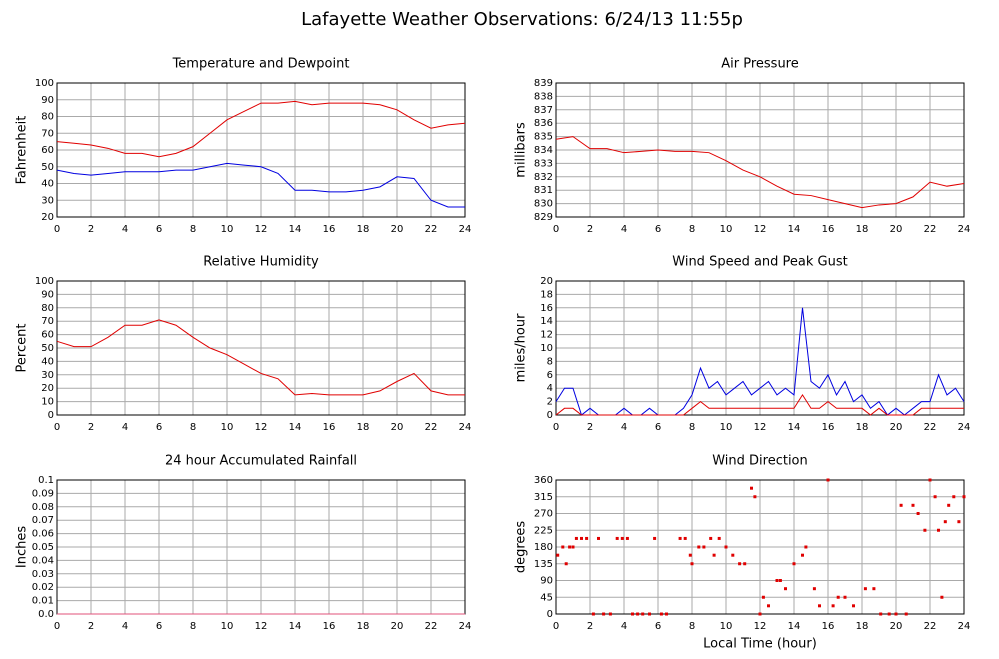  What do you see at coordinates (546, 308) in the screenshot?
I see `y-tick-label: 16` at bounding box center [546, 308].